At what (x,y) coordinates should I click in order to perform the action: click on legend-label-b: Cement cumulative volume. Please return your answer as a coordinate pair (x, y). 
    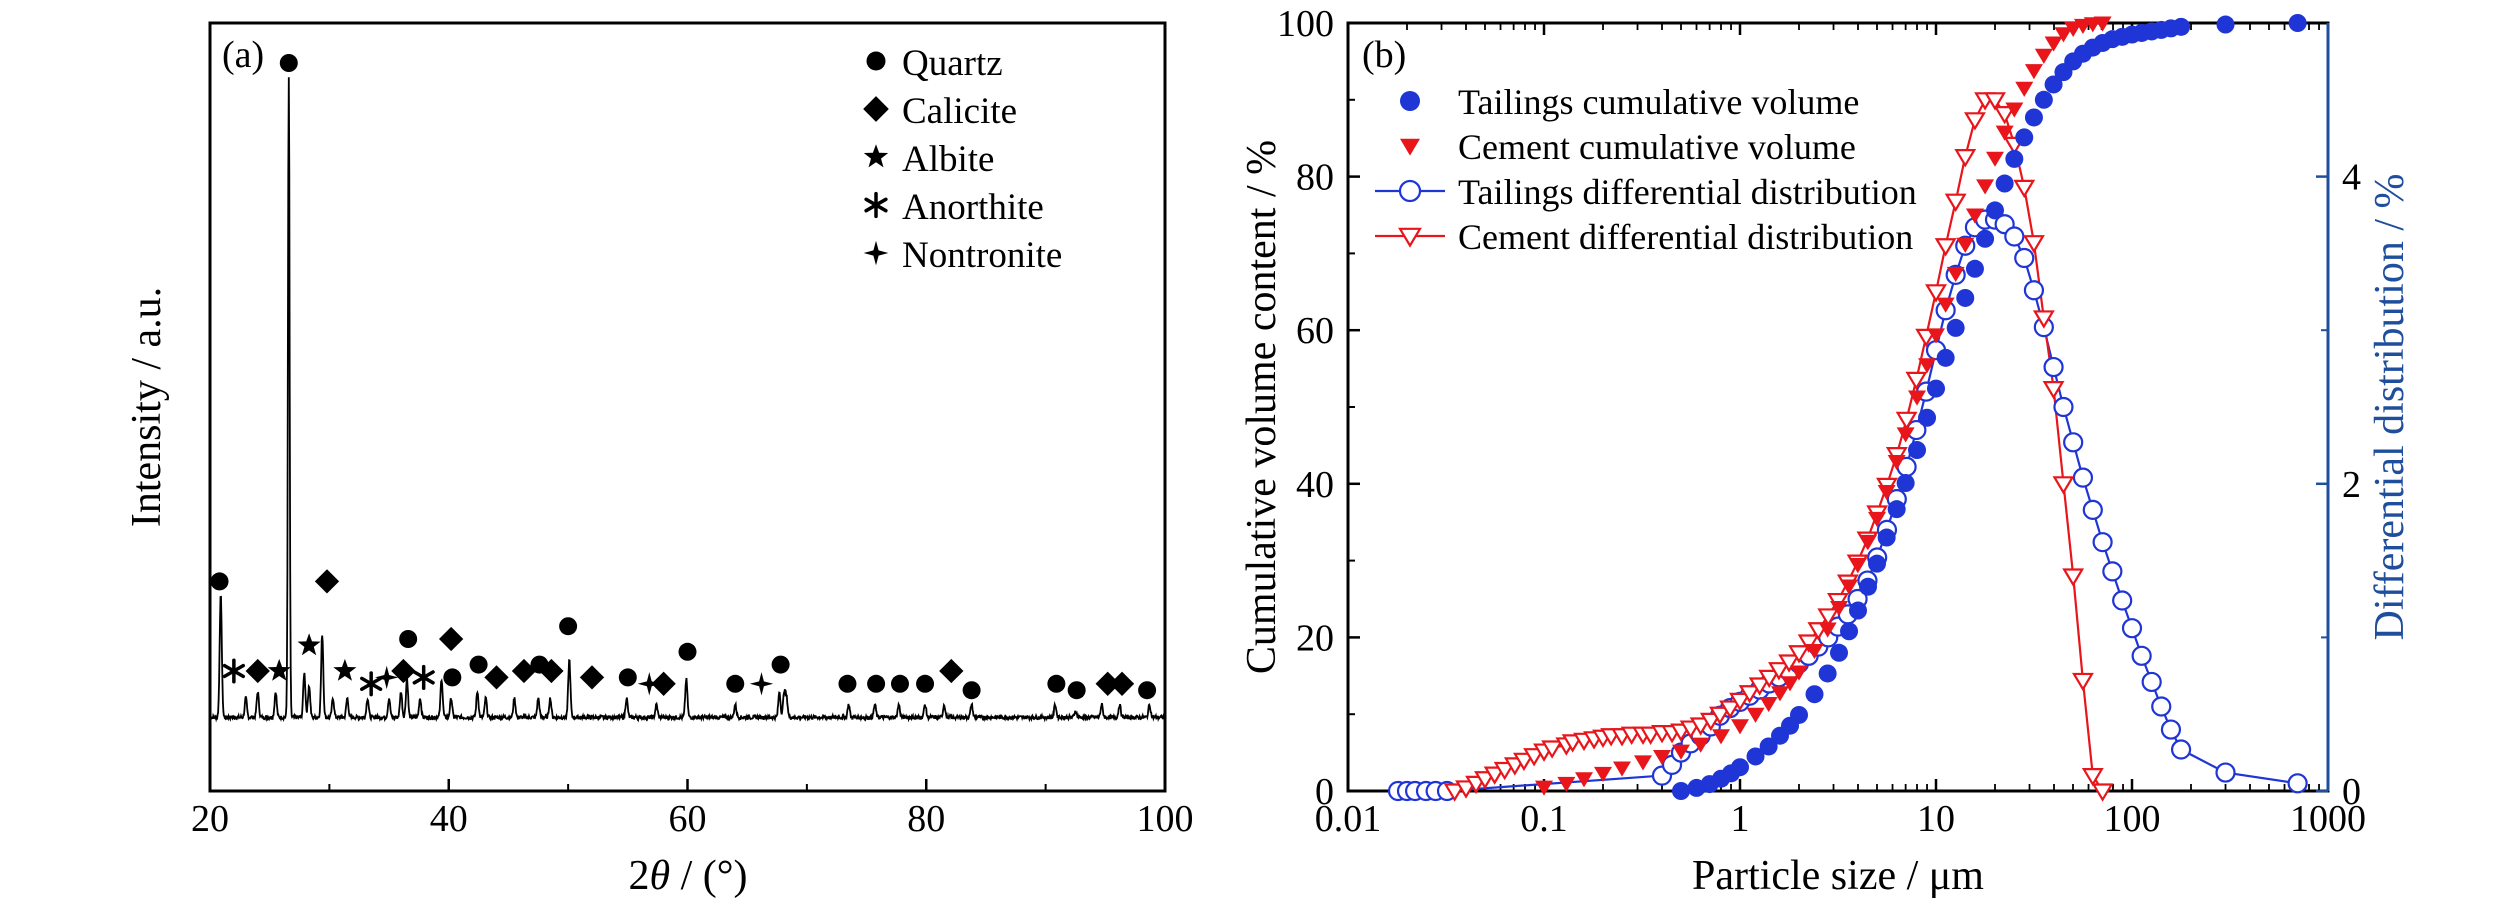
    Looking at the image, I should click on (1657, 147).